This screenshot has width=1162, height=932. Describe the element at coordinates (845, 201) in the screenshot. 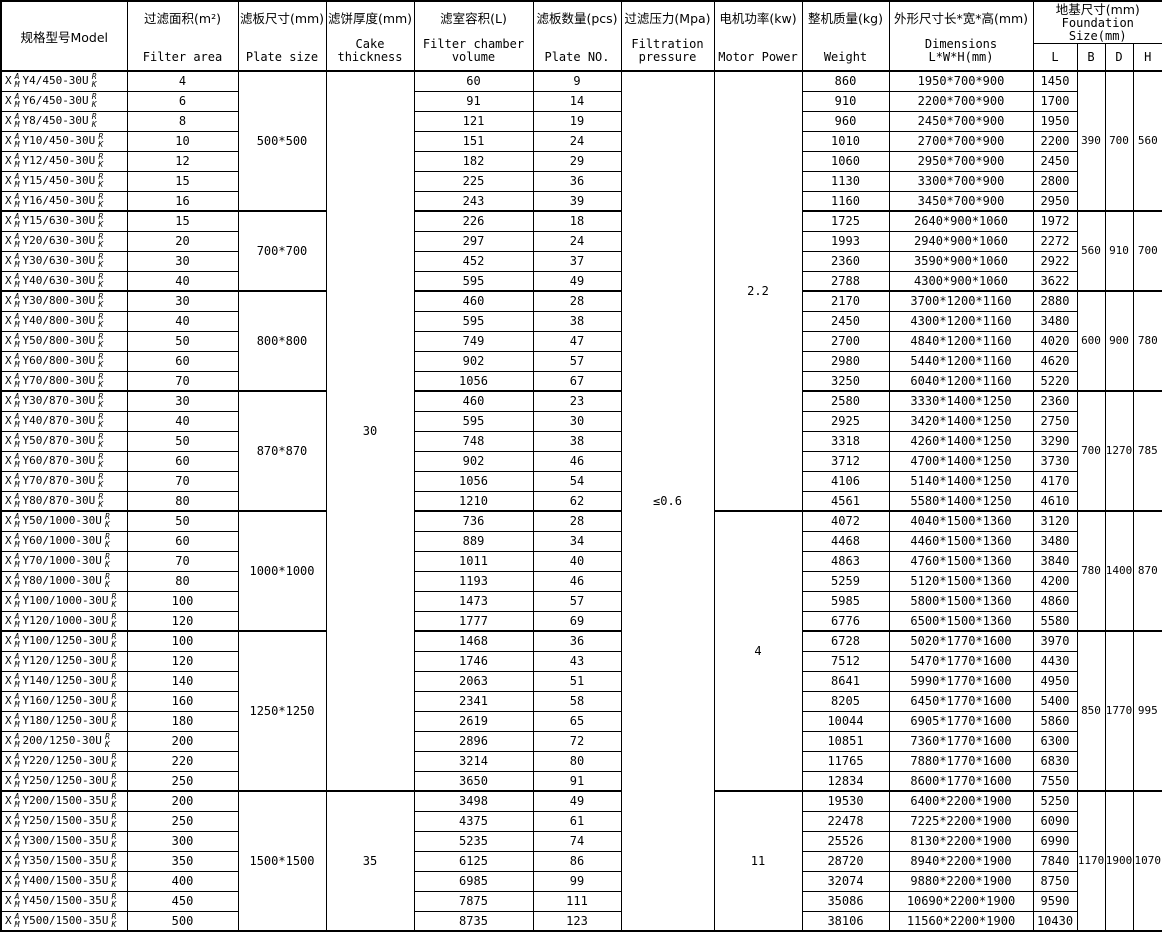

I see `weight-cell: 1160` at that location.